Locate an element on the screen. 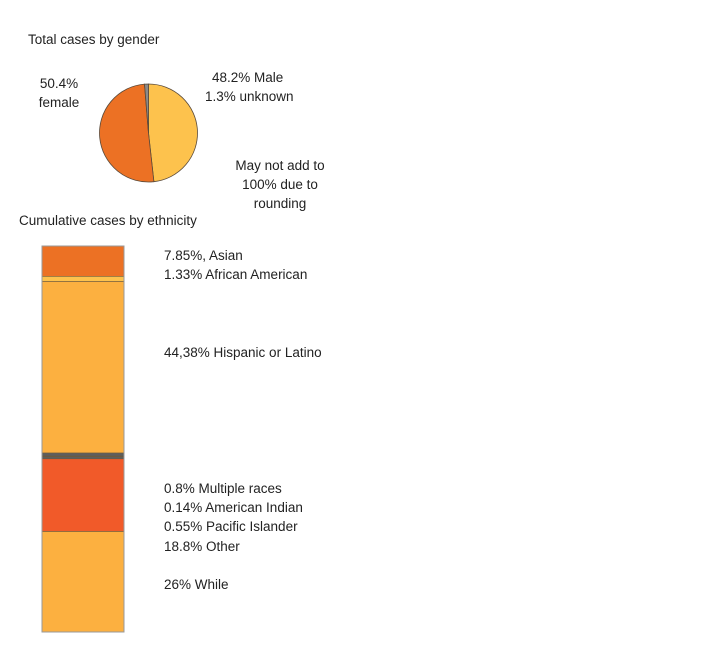  bar-segment-hispanic-or-latino is located at coordinates (83, 367).